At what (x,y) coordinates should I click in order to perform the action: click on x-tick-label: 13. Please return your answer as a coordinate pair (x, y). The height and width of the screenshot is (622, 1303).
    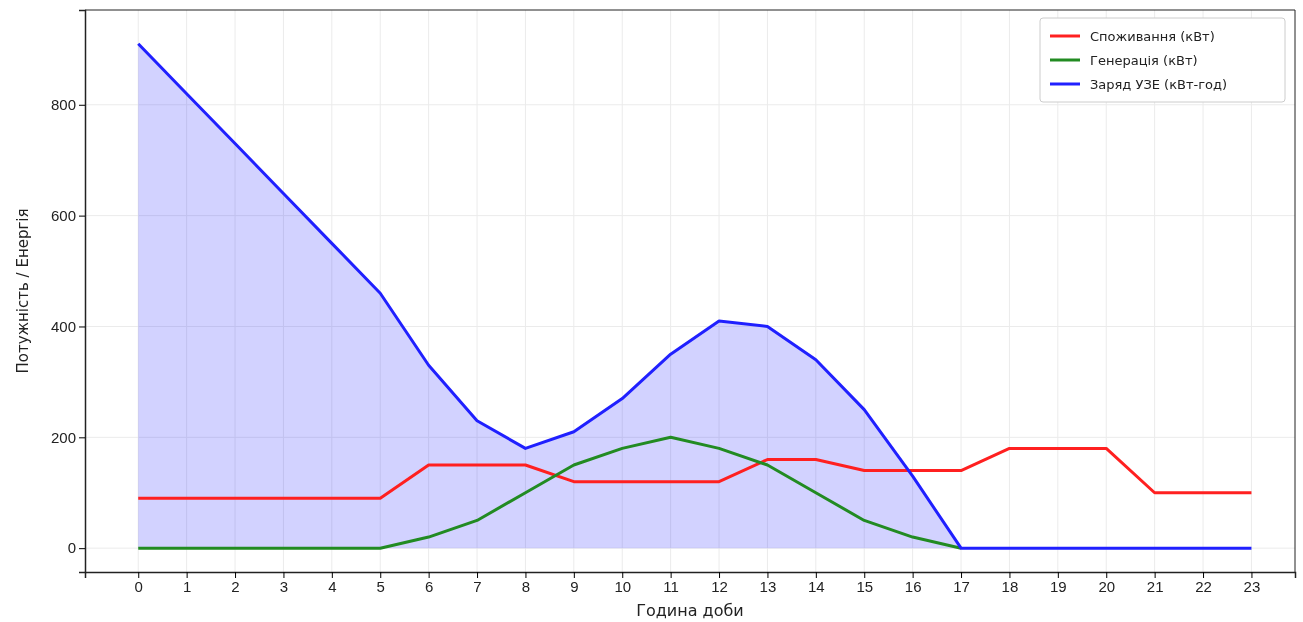
    Looking at the image, I should click on (768, 586).